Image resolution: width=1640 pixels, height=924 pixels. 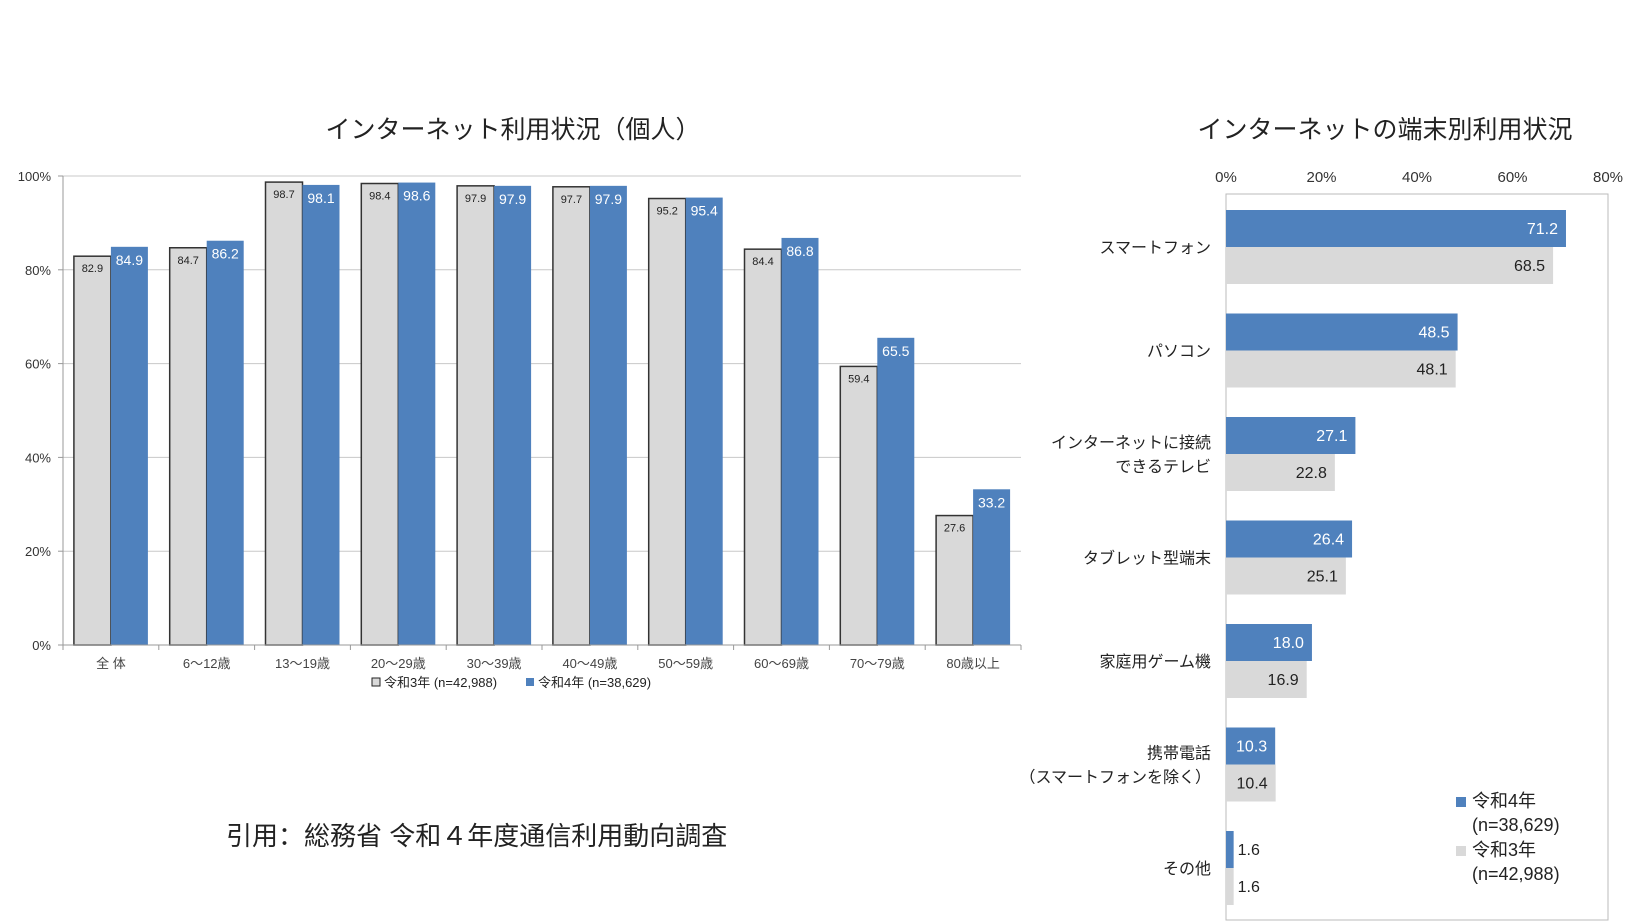 What do you see at coordinates (416, 196) in the screenshot?
I see `data-label: 98.6` at bounding box center [416, 196].